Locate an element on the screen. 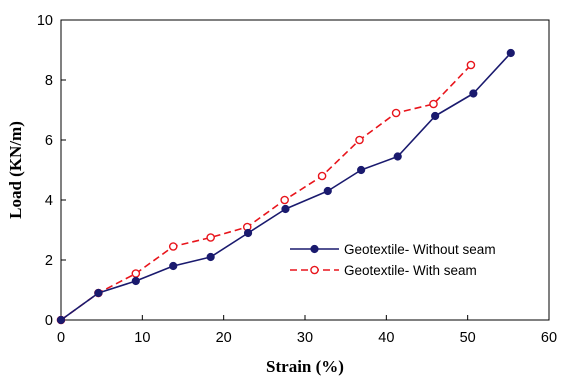  x-axis: 0 10 20 30 40 50 60 is located at coordinates (307, 330).